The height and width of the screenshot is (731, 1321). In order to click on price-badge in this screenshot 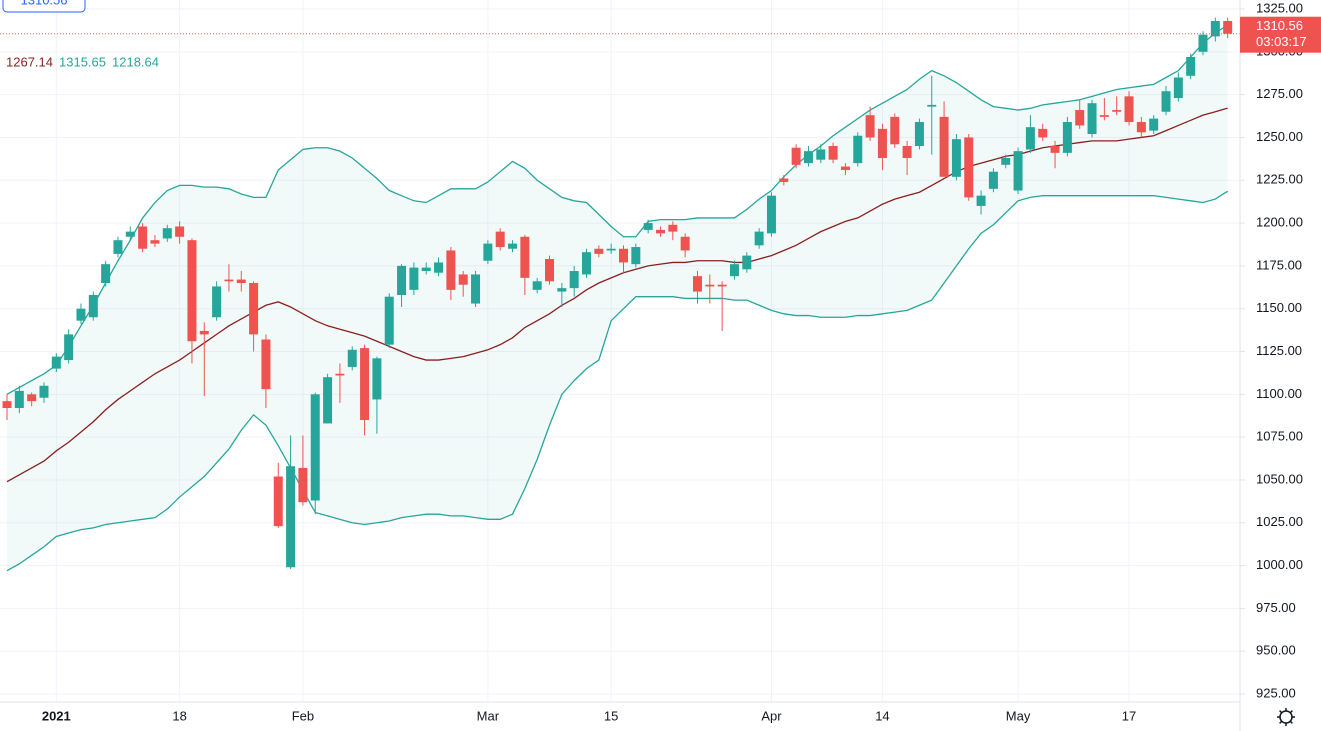, I will do `click(44, 6)`.